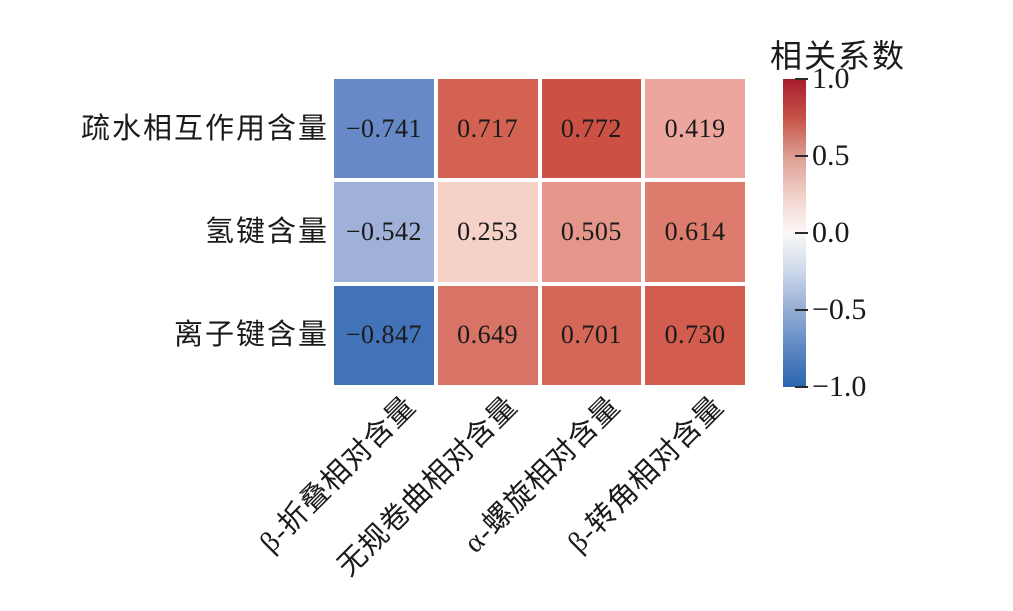 The width and height of the screenshot is (1013, 611). I want to click on colorbar-tick-label: 0.5, so click(831, 155).